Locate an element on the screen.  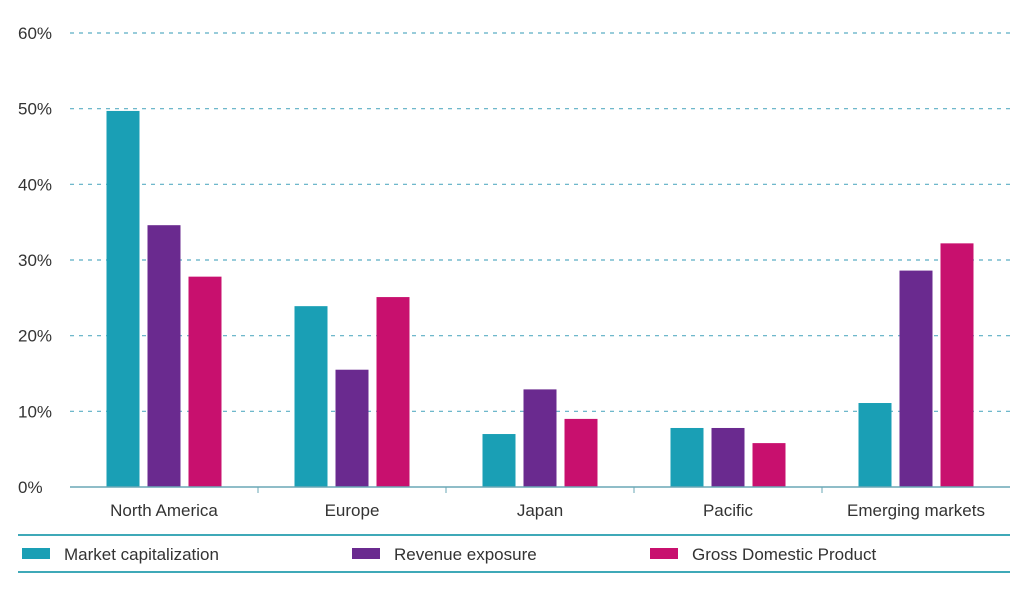
y-axis: 0% 10% 20% 30% 40% 50% 60% is located at coordinates (35, 260).